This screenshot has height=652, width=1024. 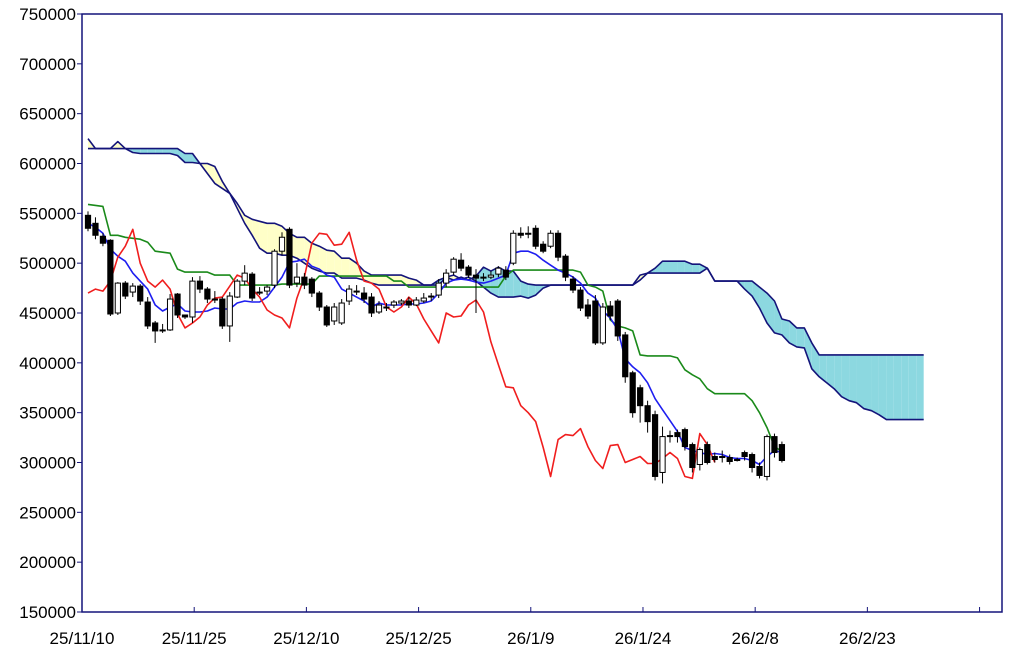 I want to click on y-tick-label: 300000, so click(x=47, y=463).